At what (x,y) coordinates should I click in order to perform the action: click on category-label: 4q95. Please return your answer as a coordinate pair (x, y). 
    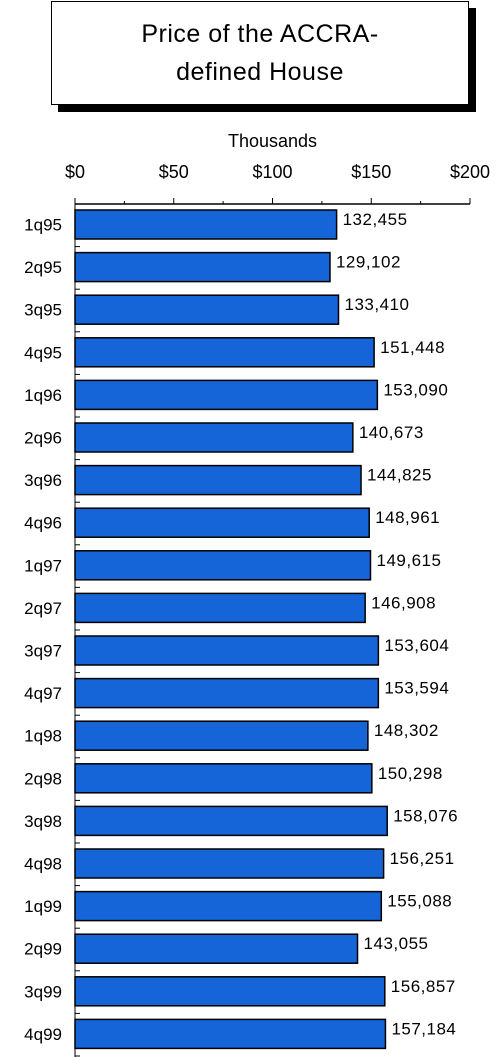
    Looking at the image, I should click on (43, 352).